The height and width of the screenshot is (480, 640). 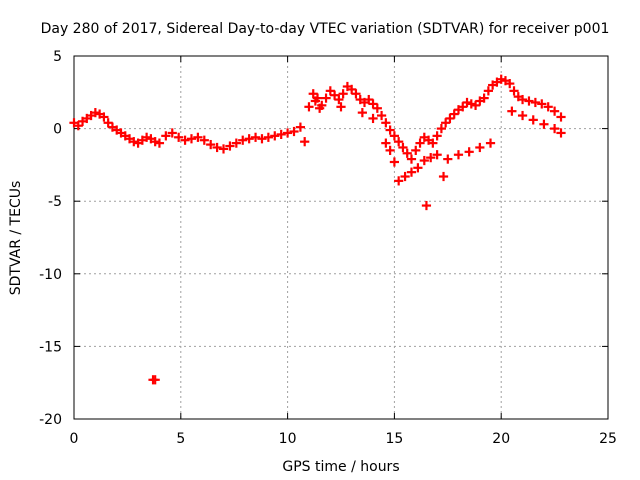 I want to click on y-axis-label: SDTVAR / TECUs, so click(x=16, y=238).